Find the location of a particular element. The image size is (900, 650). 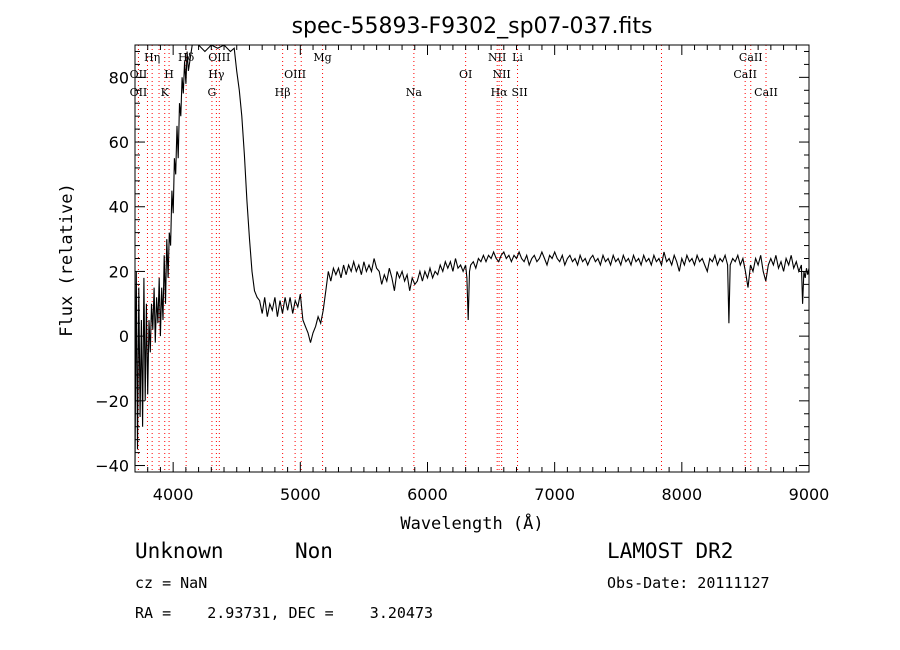

y-tick-label: −40 is located at coordinates (112, 466).